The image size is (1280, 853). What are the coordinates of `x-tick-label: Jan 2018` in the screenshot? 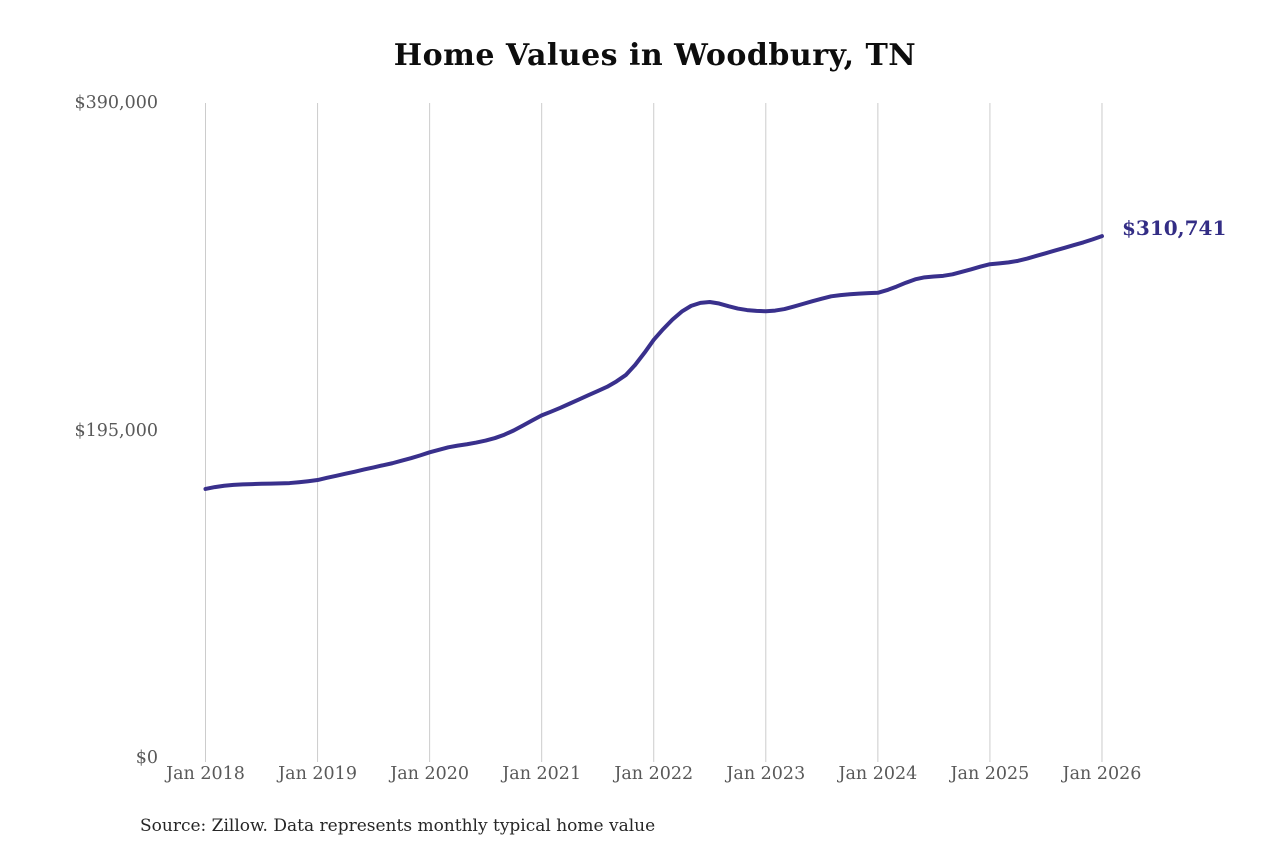 It's located at (205, 774).